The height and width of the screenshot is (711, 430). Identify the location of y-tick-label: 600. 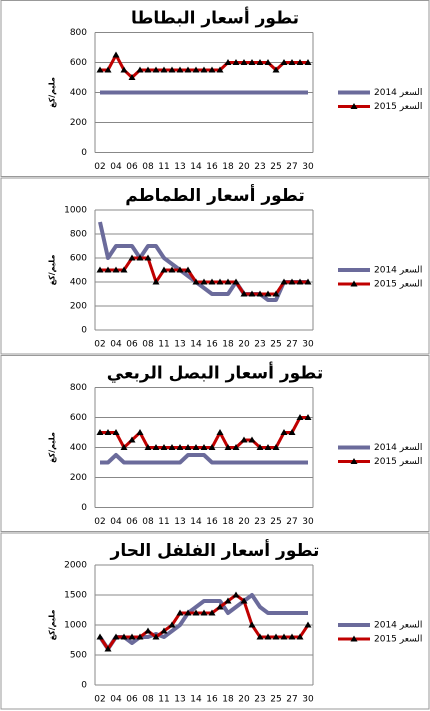
(78, 418).